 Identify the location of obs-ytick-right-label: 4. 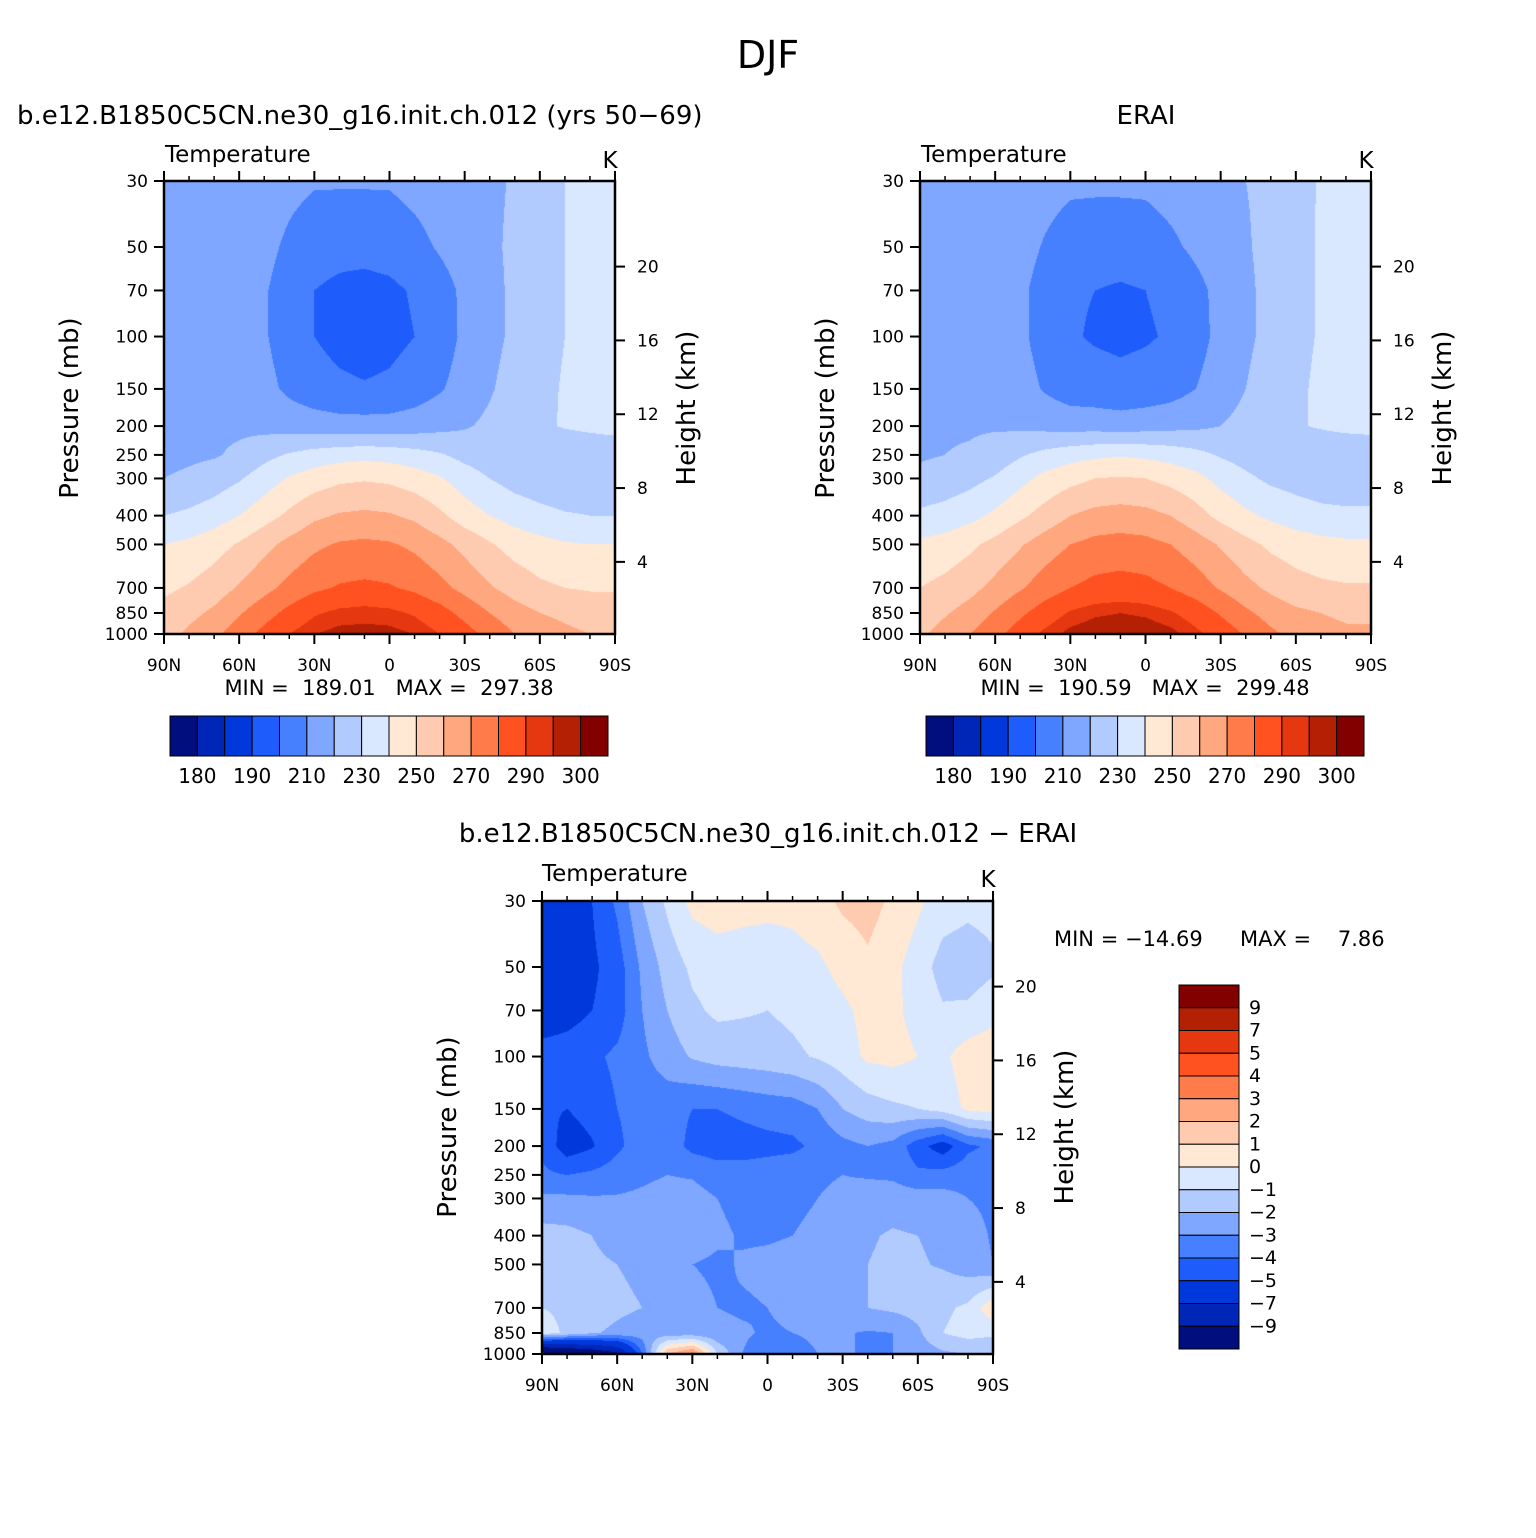
(1398, 563).